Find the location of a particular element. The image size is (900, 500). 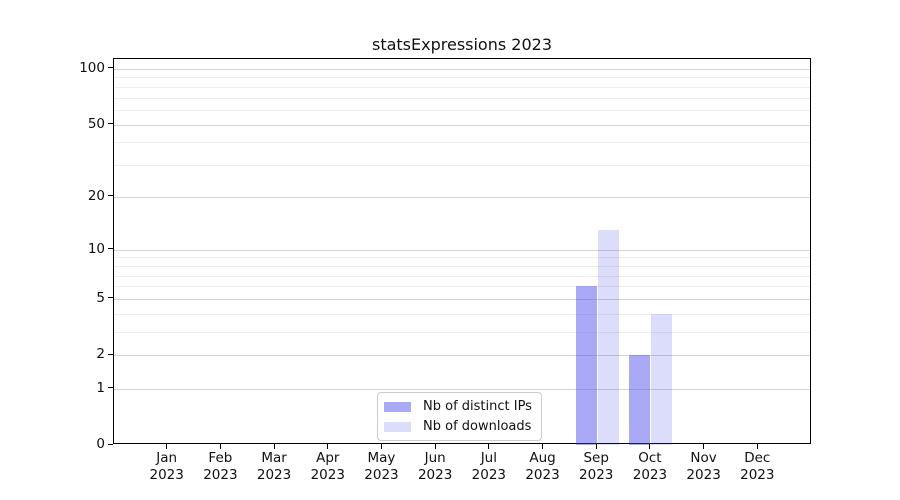

x-tick-label: Dec 2023 is located at coordinates (757, 467).